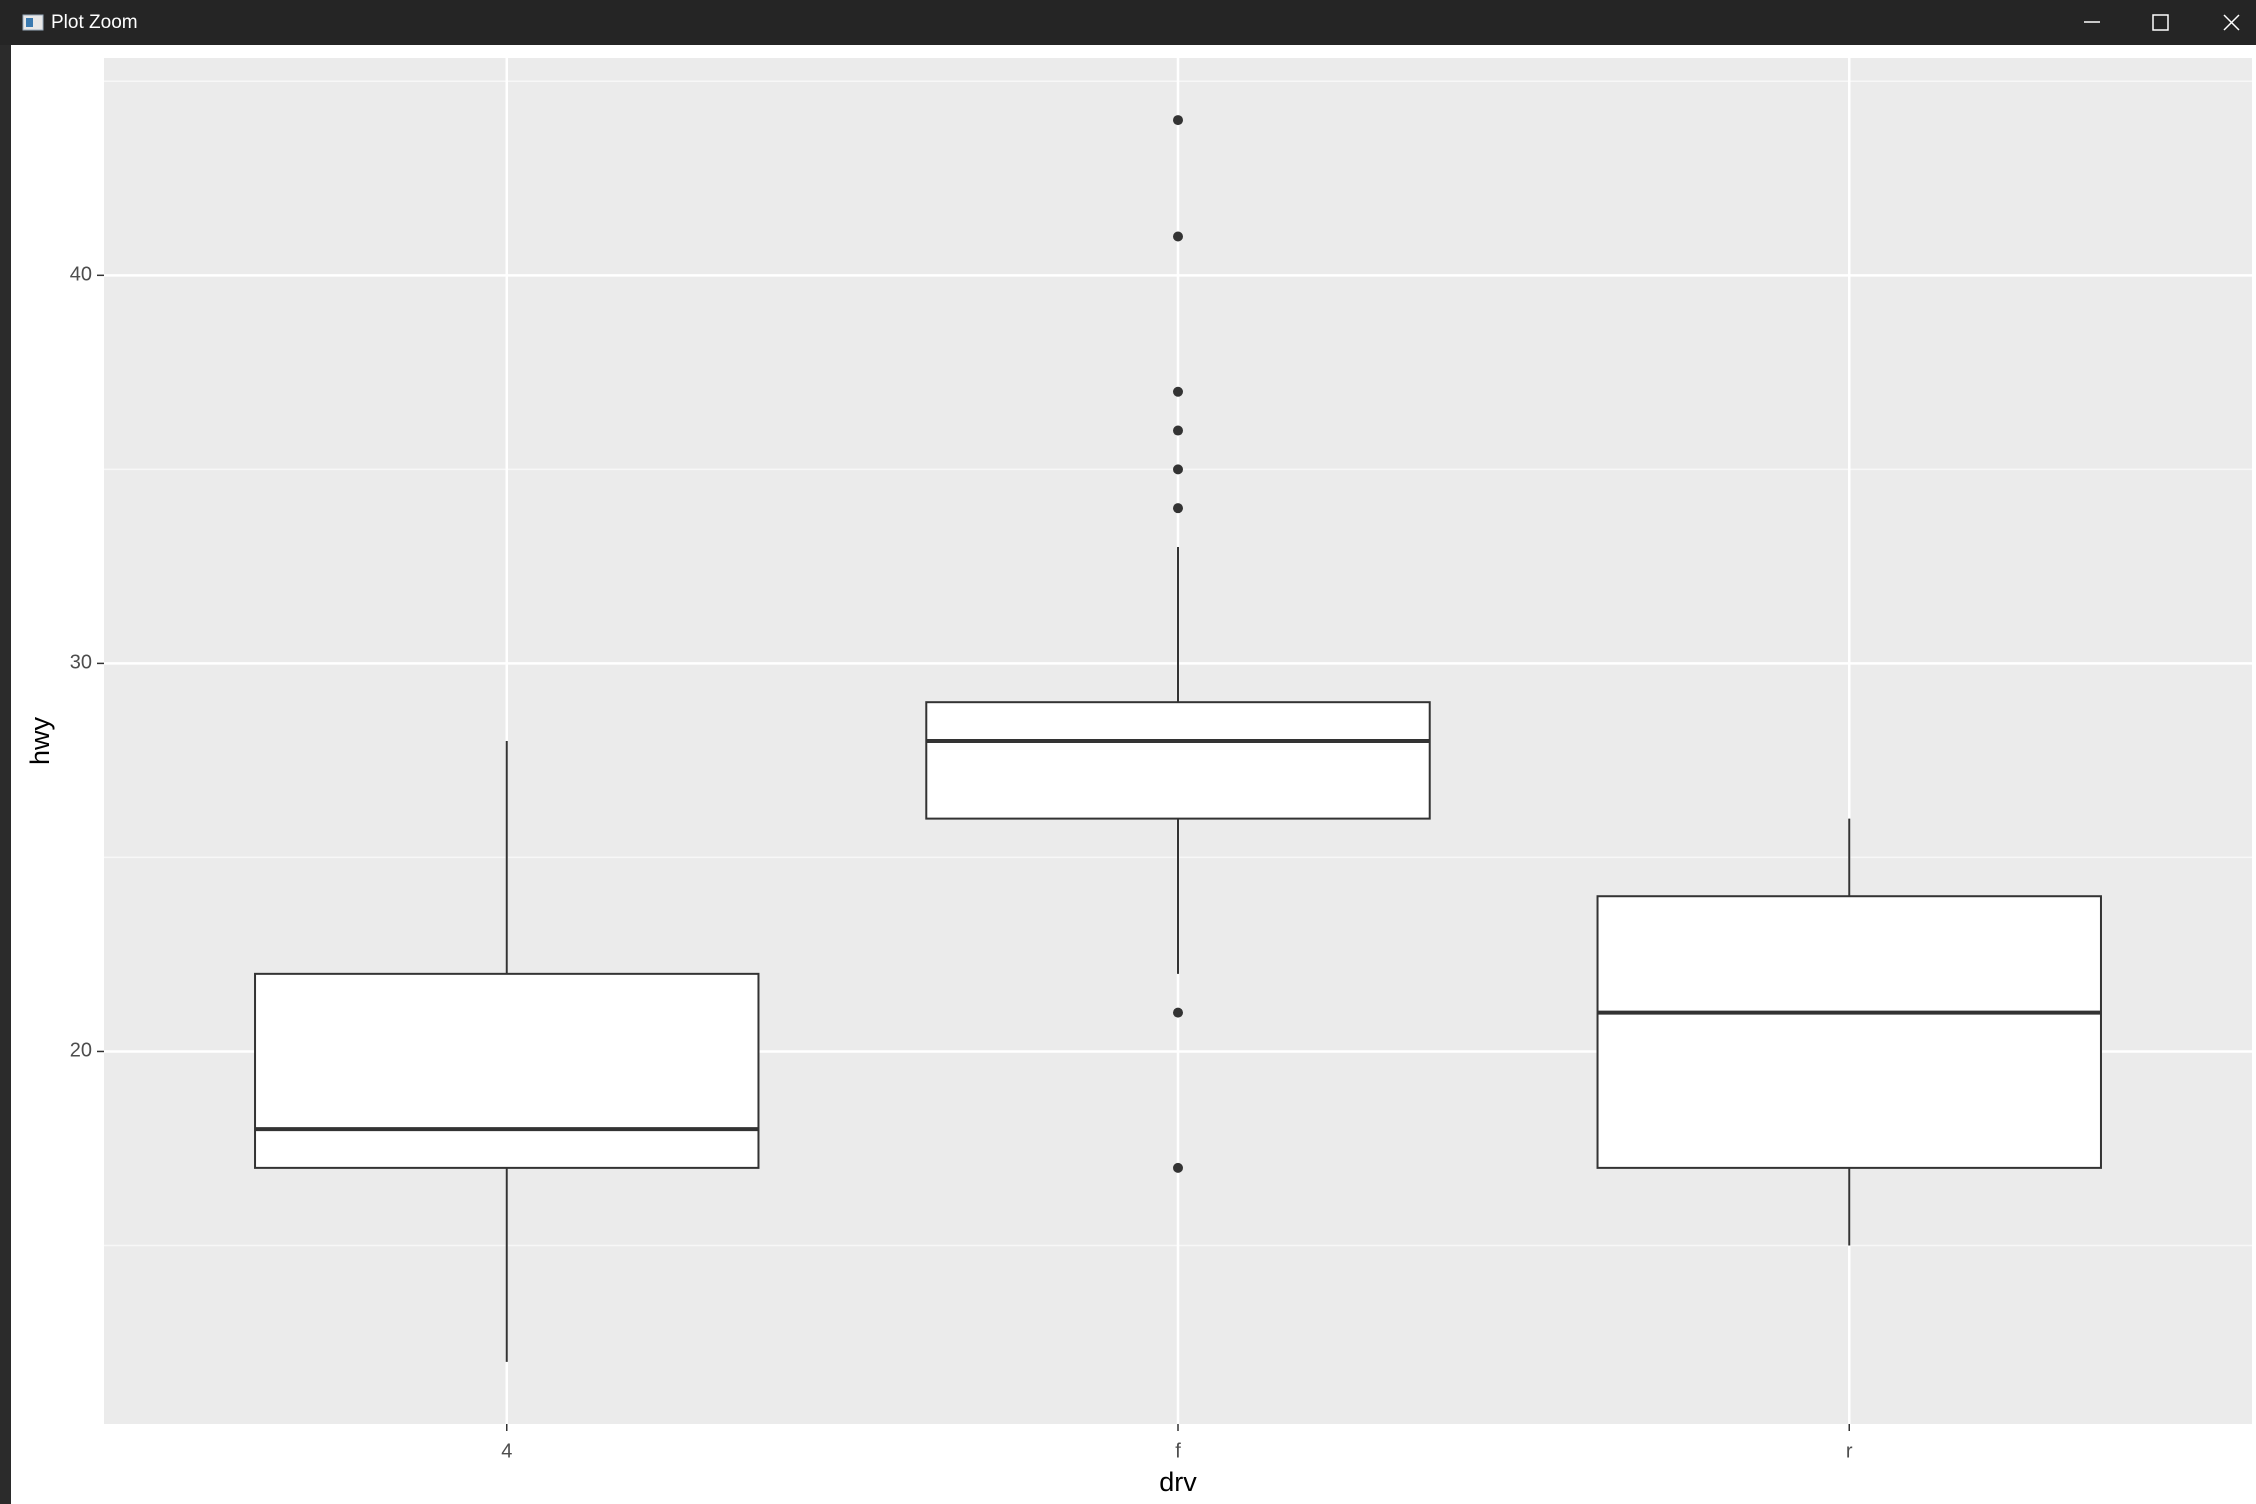 Image resolution: width=2256 pixels, height=1504 pixels. What do you see at coordinates (2231, 22) in the screenshot?
I see `close-button` at bounding box center [2231, 22].